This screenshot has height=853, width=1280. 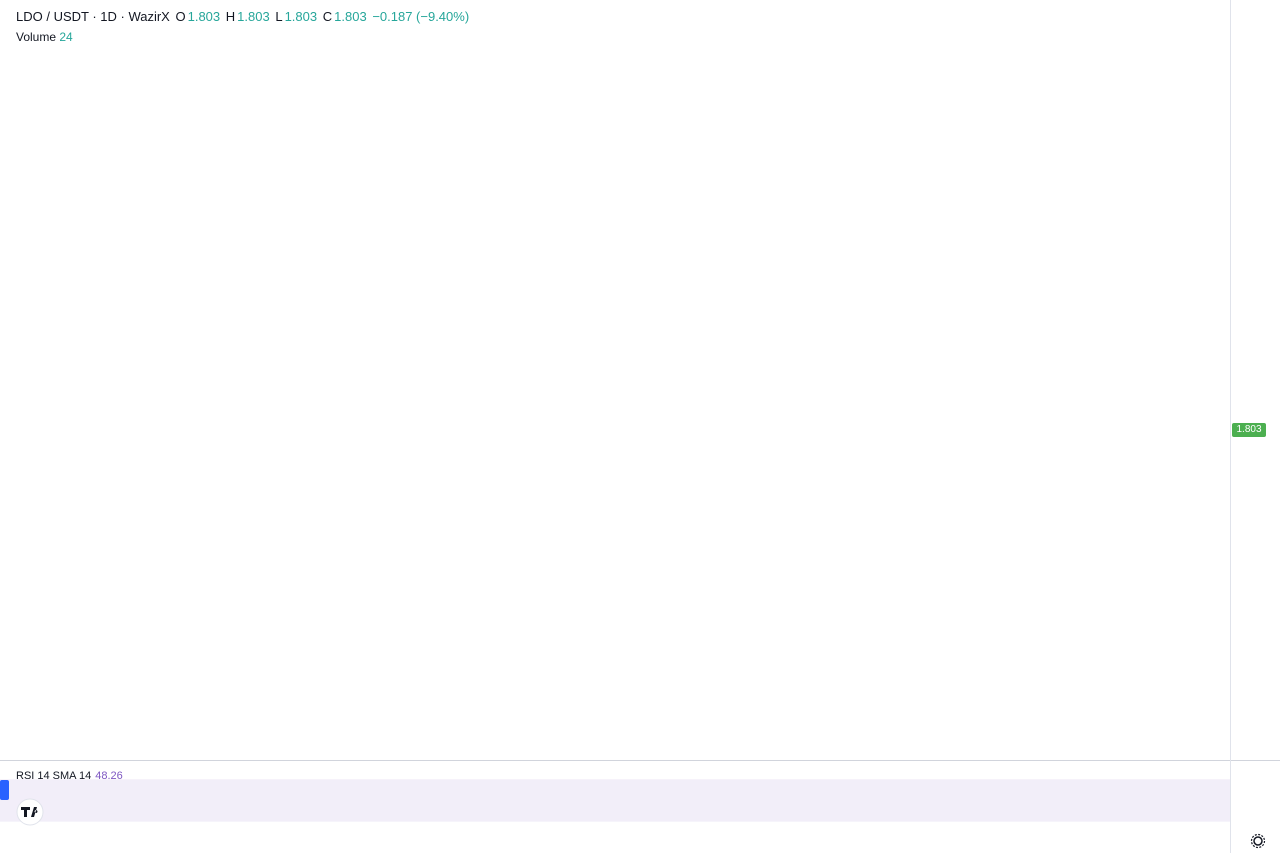 I want to click on settings-icon, so click(x=1258, y=841).